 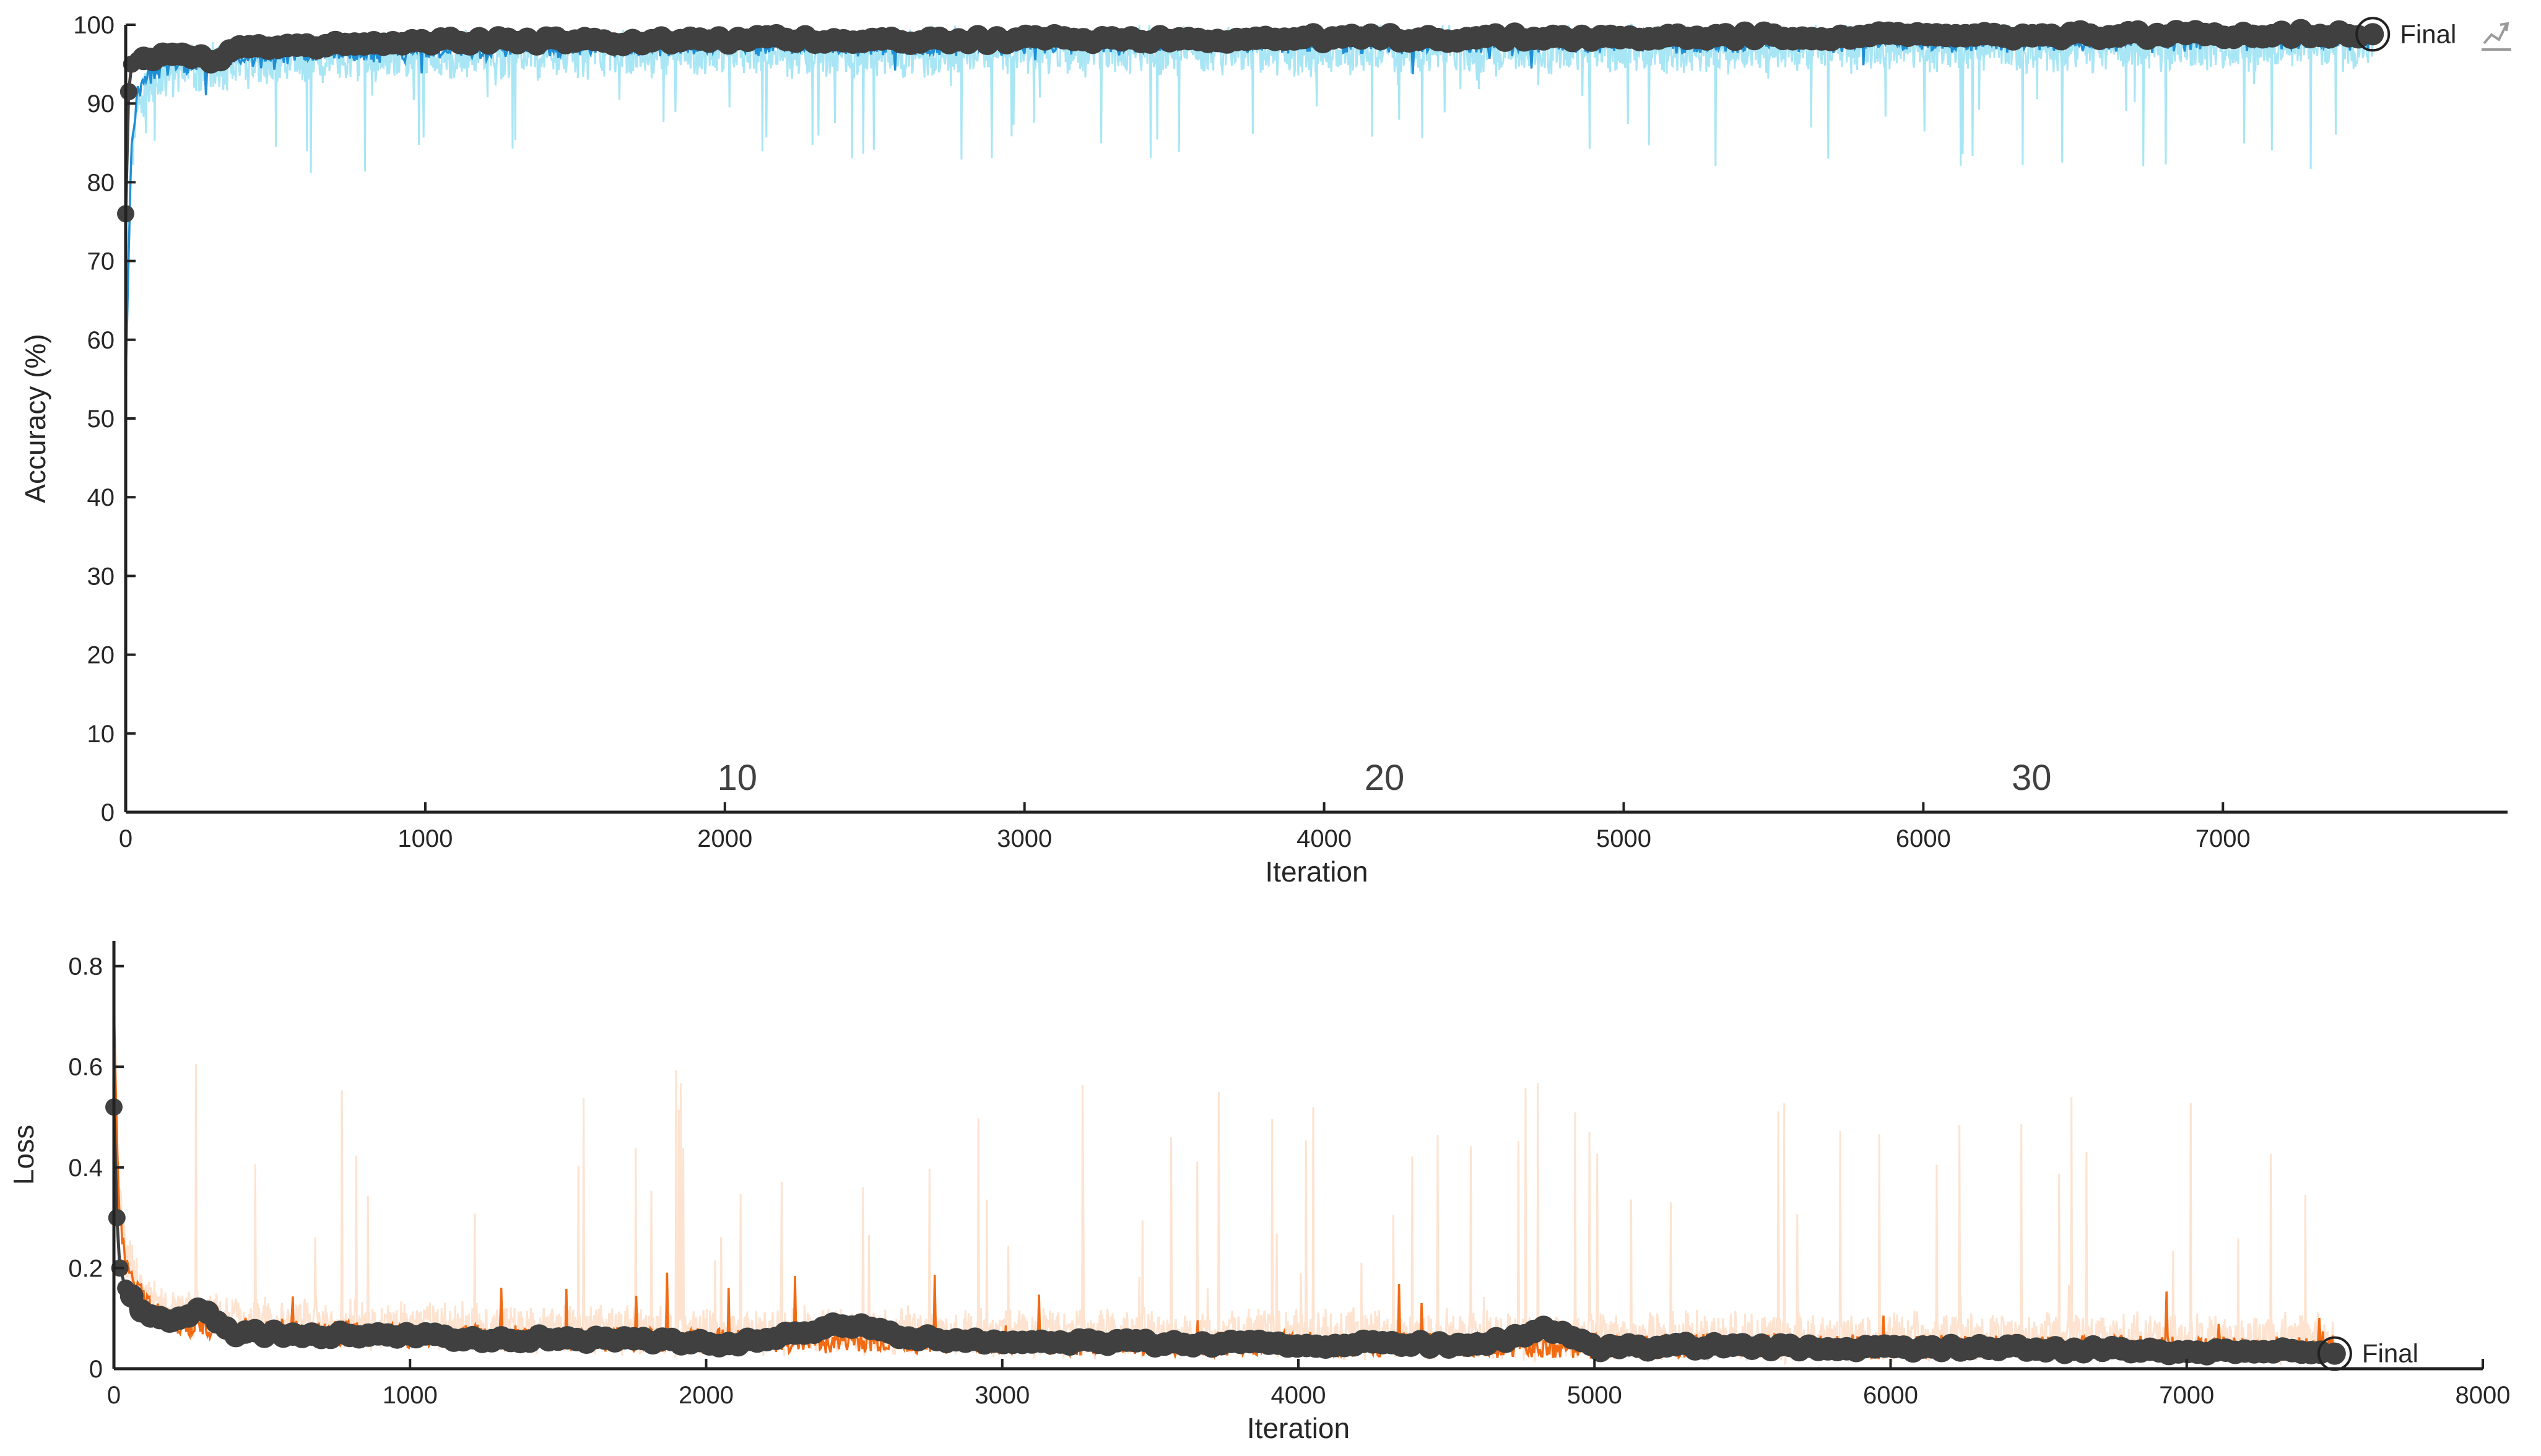 What do you see at coordinates (738, 778) in the screenshot?
I see `accuracy-epoch-label: 10` at bounding box center [738, 778].